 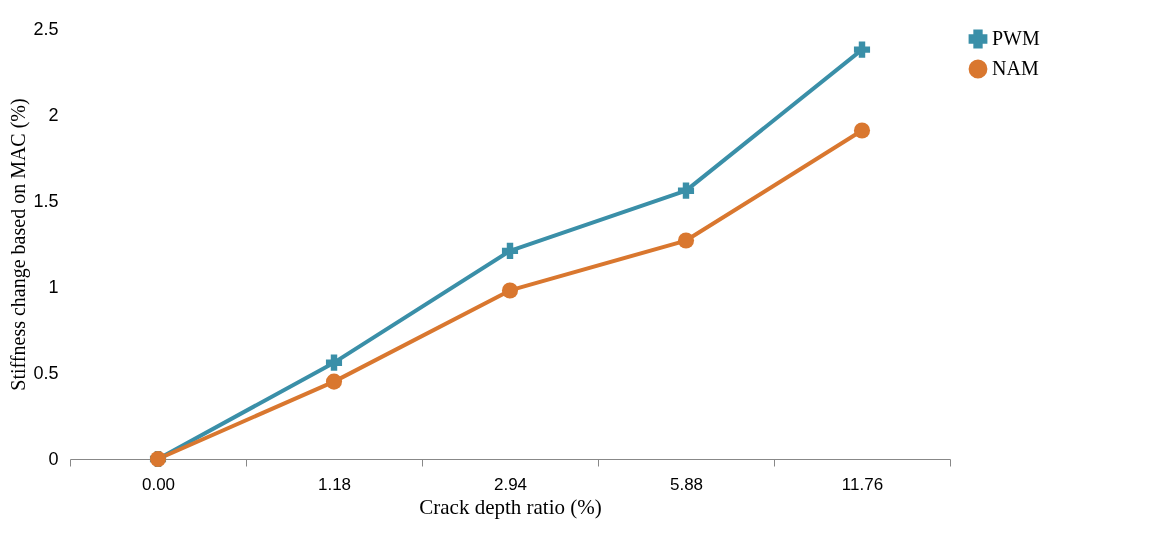 What do you see at coordinates (510, 506) in the screenshot?
I see `x-axis-title: Crack depth ratio (%)` at bounding box center [510, 506].